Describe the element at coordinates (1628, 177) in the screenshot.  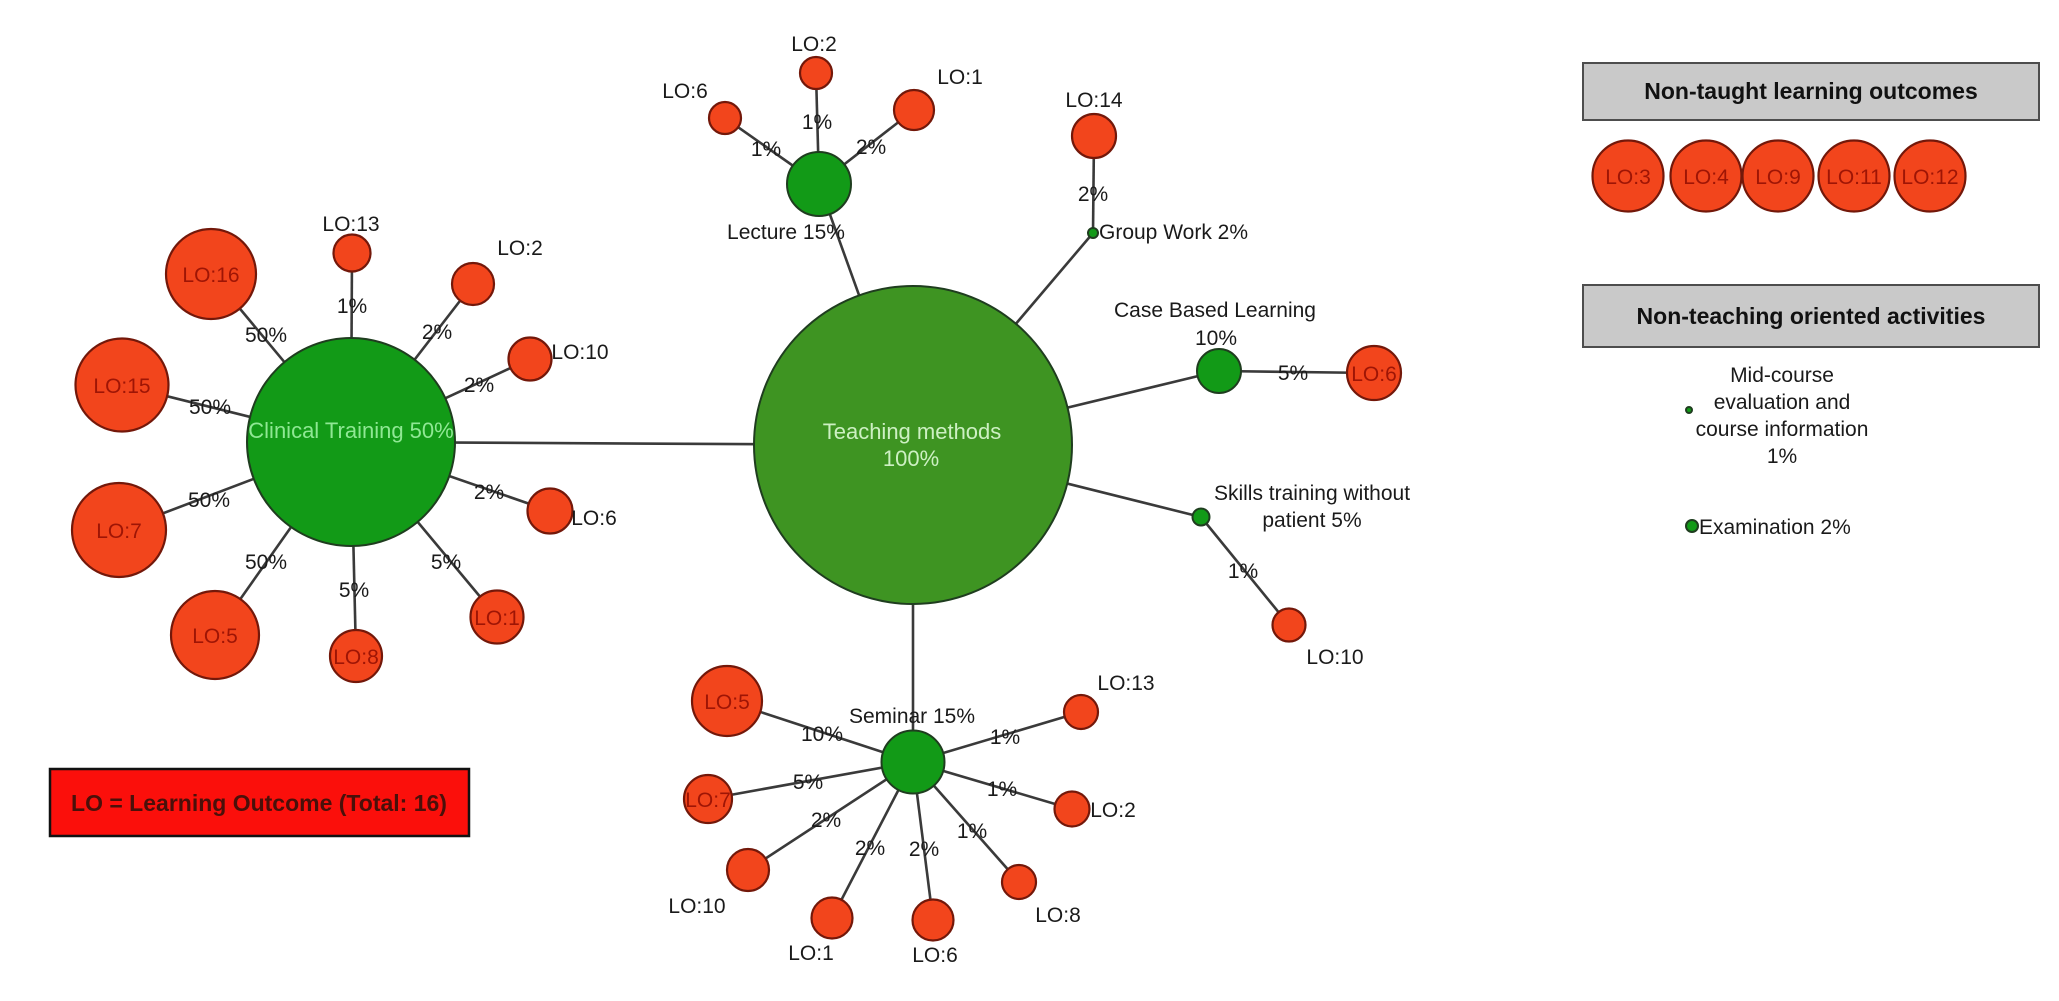
I see `svg-text: LO:3` at that location.